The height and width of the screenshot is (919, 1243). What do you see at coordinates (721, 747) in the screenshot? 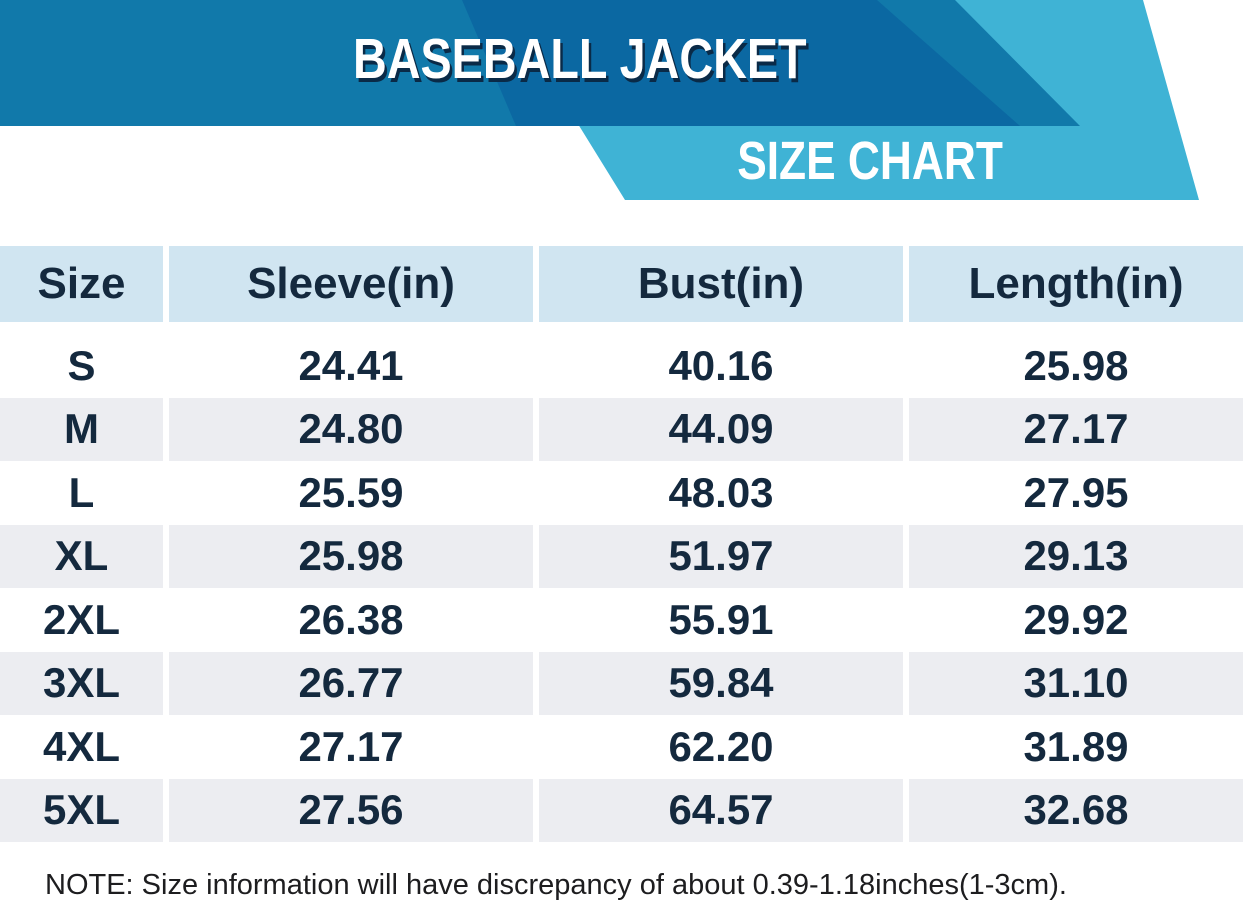
I see `cell-bust: 62.20` at bounding box center [721, 747].